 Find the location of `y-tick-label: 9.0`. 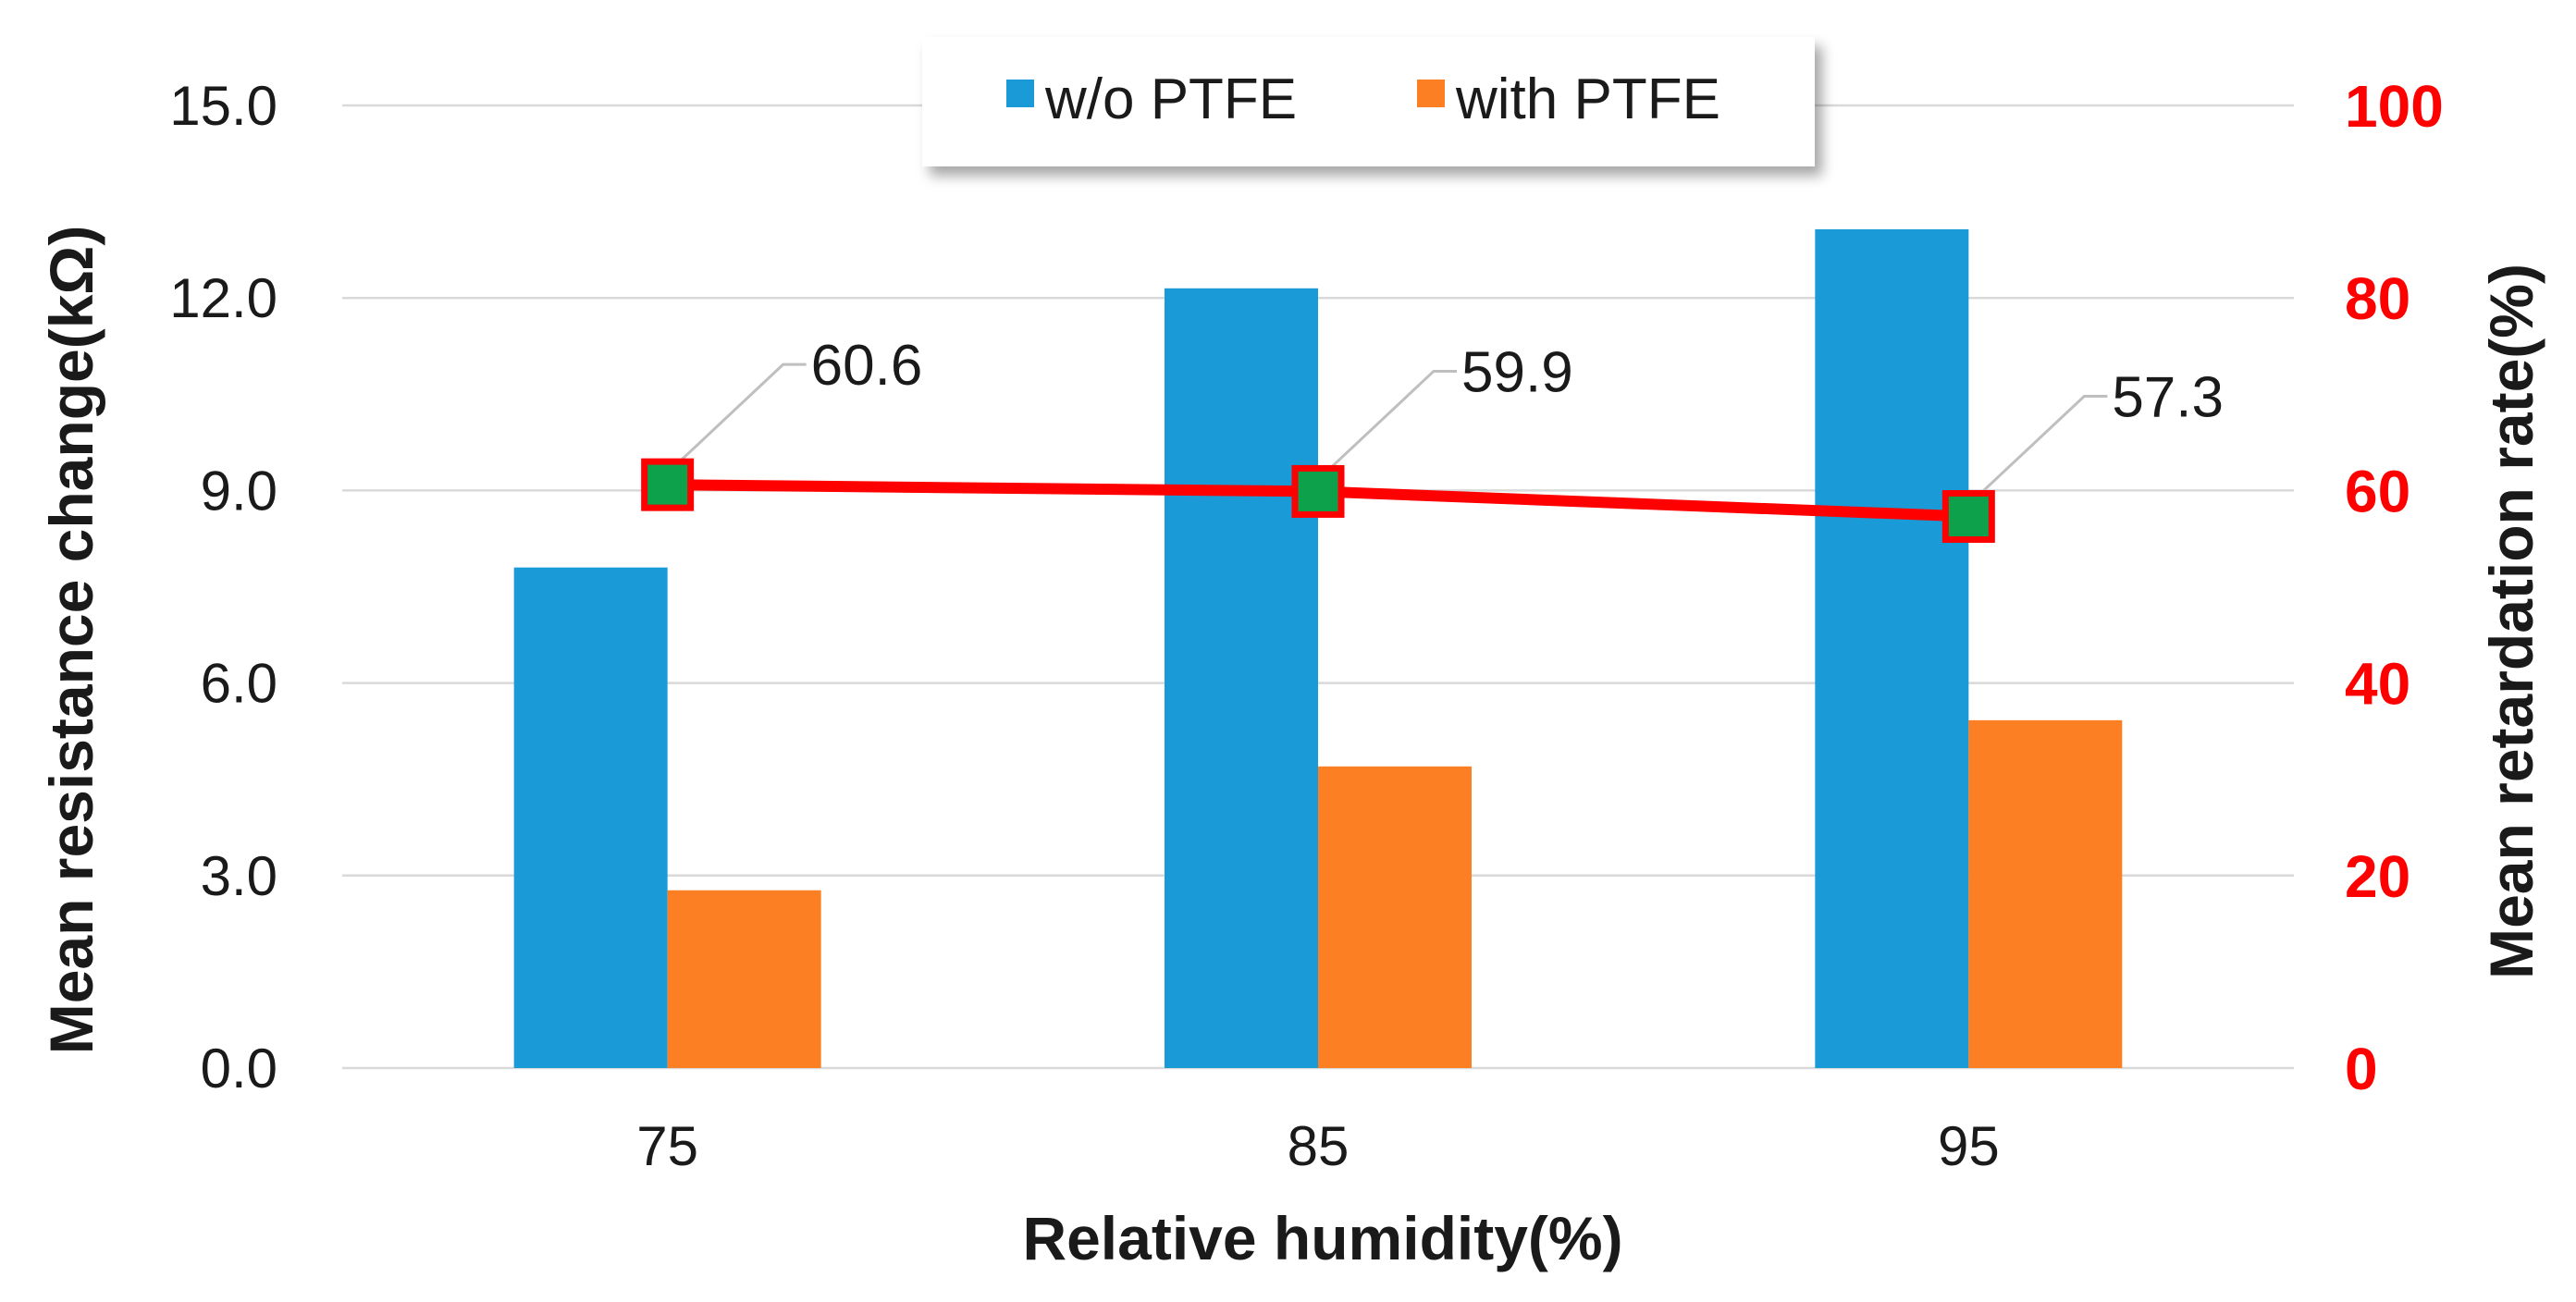

y-tick-label: 9.0 is located at coordinates (239, 491).